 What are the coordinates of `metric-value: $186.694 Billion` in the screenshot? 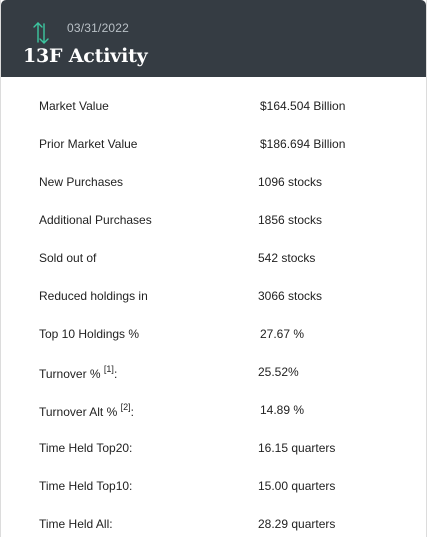 It's located at (303, 144).